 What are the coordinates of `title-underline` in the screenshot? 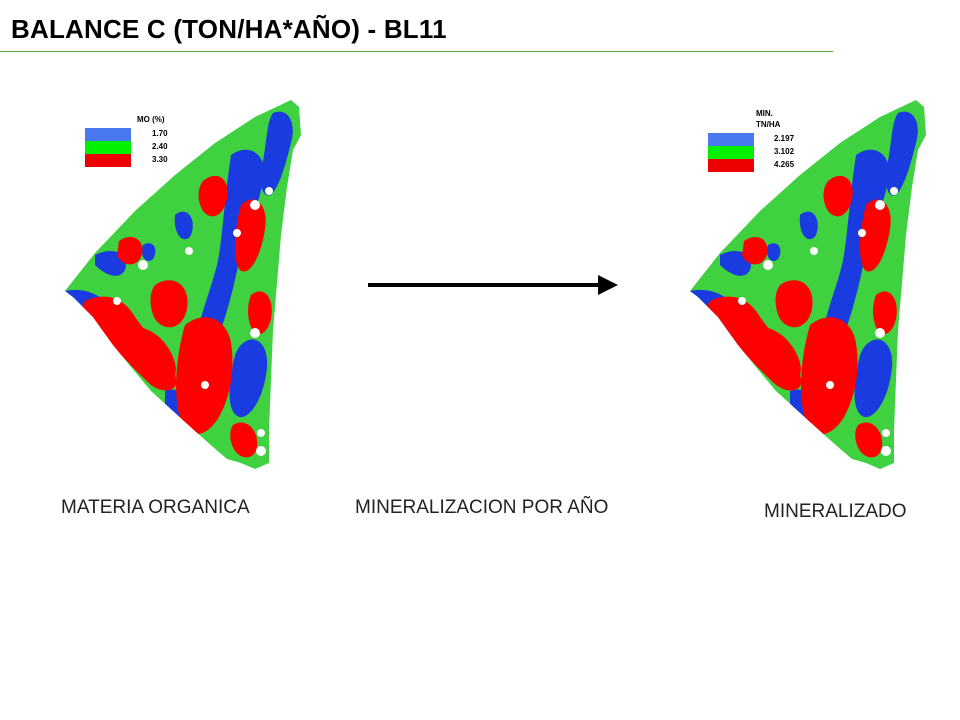 It's located at (416, 51).